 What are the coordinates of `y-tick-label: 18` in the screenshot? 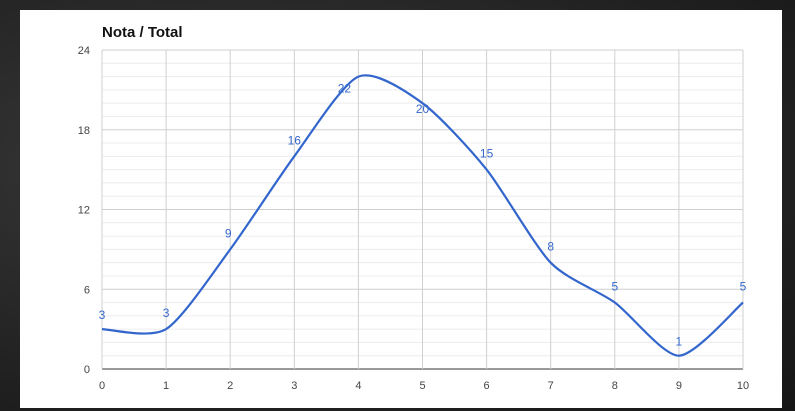 It's located at (84, 131).